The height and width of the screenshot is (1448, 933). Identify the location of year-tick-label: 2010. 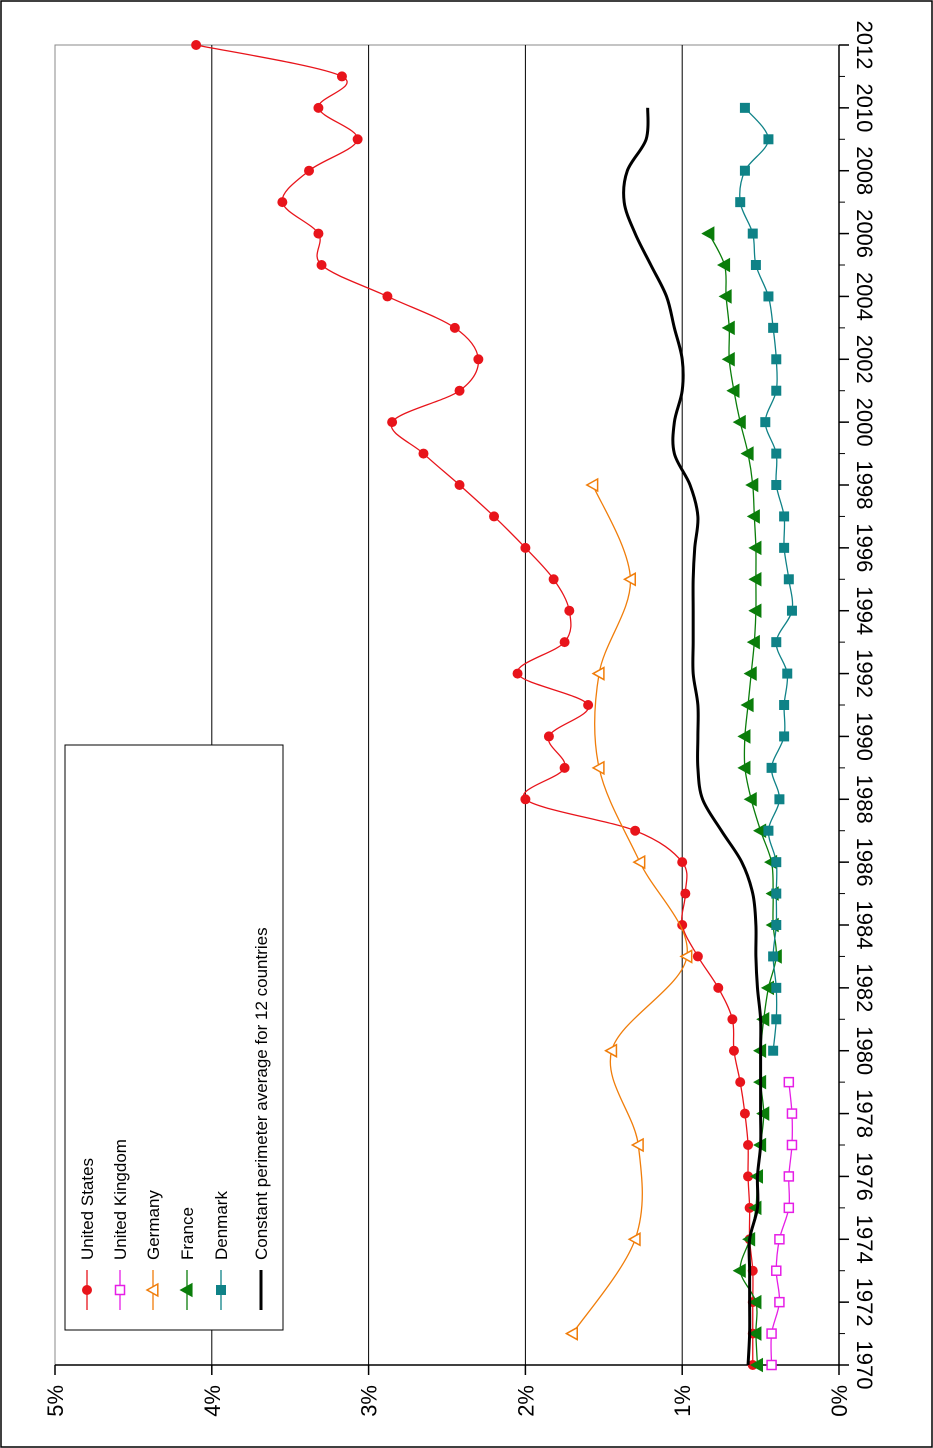
(864, 107).